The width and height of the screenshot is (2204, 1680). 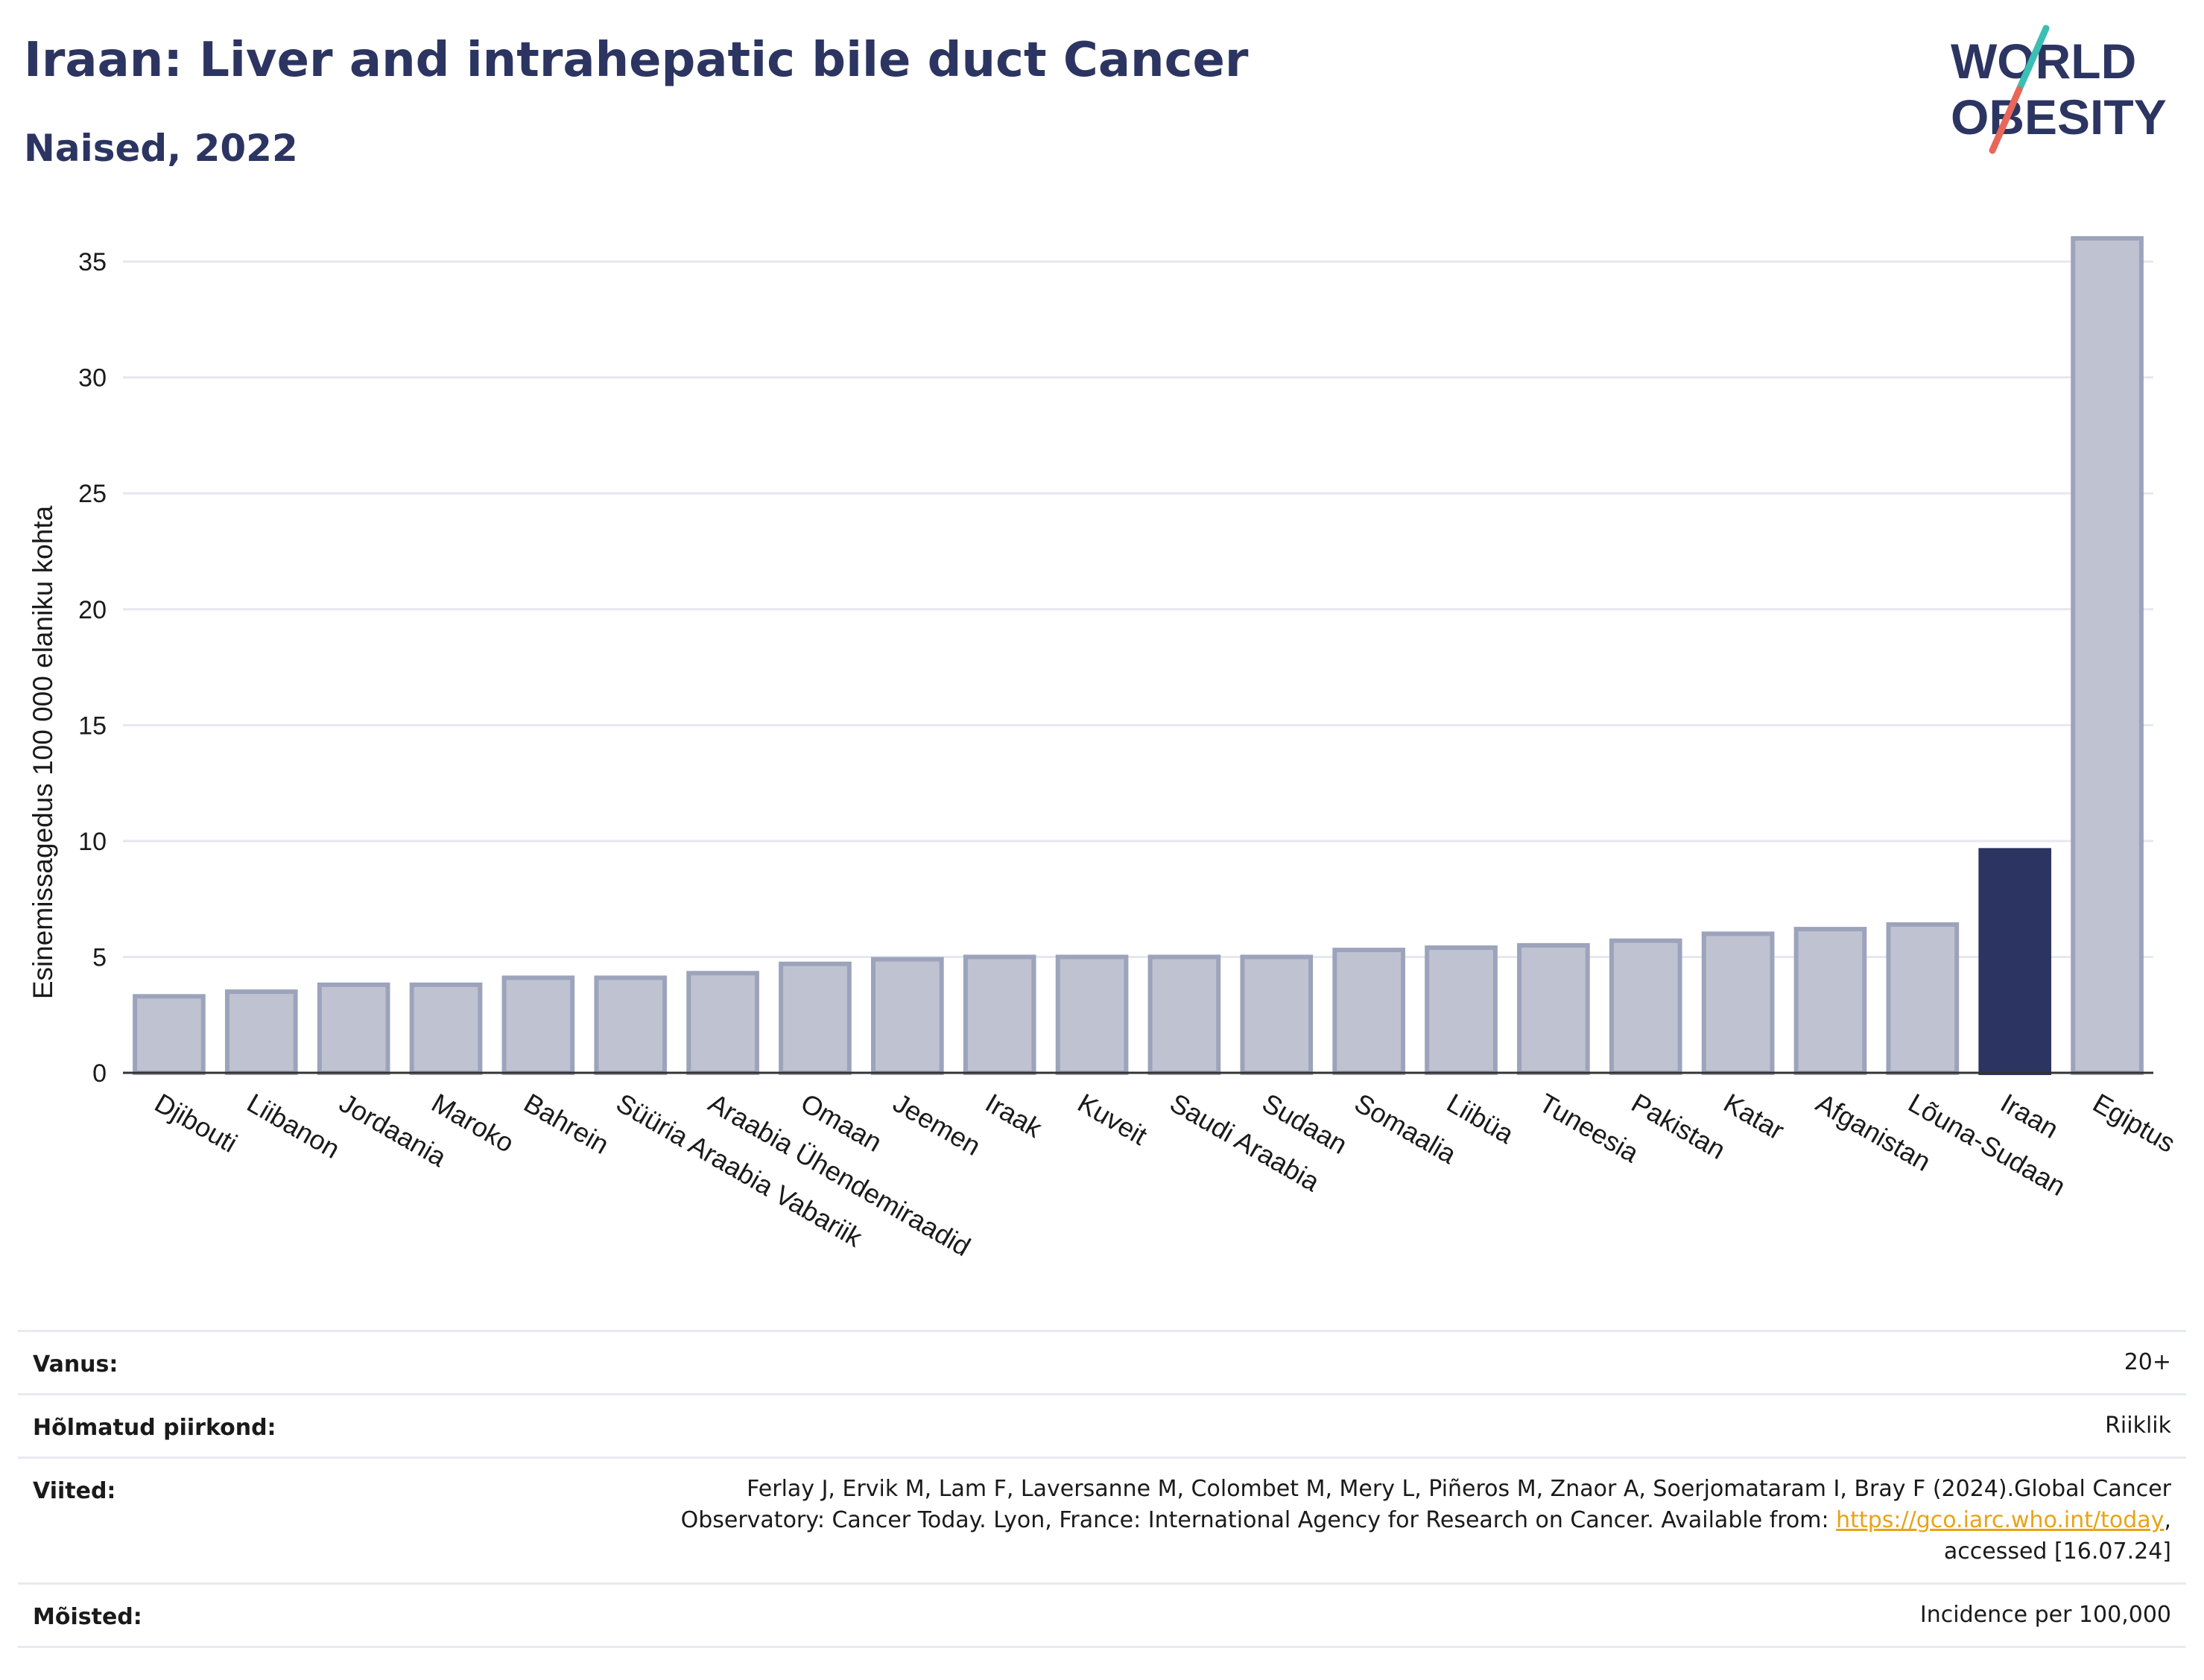 I want to click on bar-omaan, so click(x=815, y=1018).